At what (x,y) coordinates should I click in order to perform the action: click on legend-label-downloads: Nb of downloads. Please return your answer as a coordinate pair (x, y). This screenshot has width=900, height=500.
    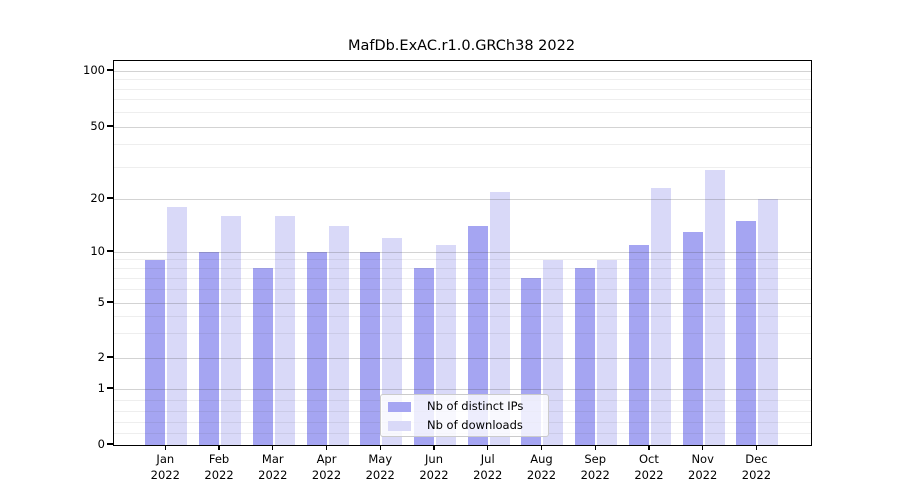
    Looking at the image, I should click on (475, 425).